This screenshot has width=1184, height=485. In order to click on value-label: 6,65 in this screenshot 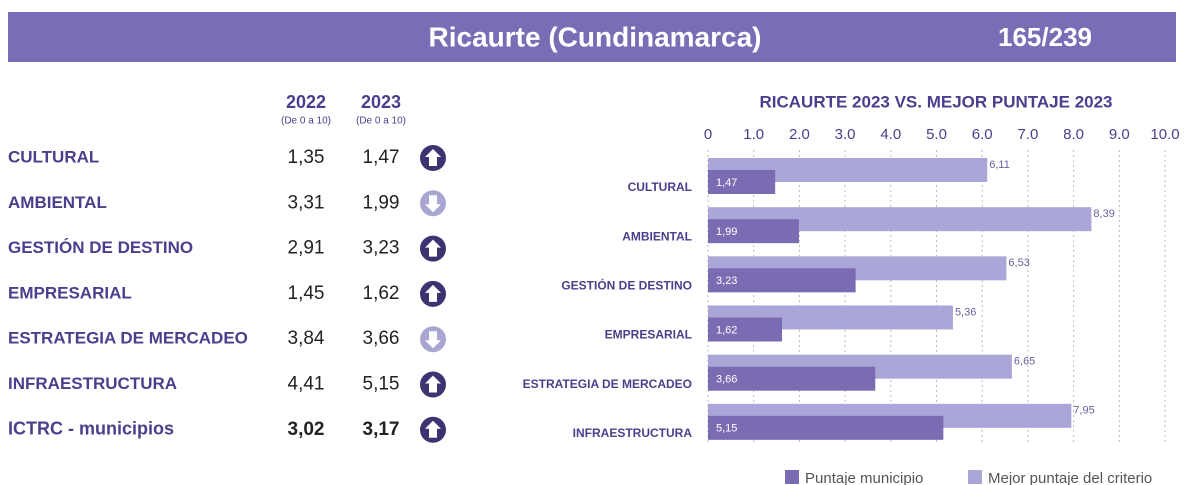, I will do `click(1024, 362)`.